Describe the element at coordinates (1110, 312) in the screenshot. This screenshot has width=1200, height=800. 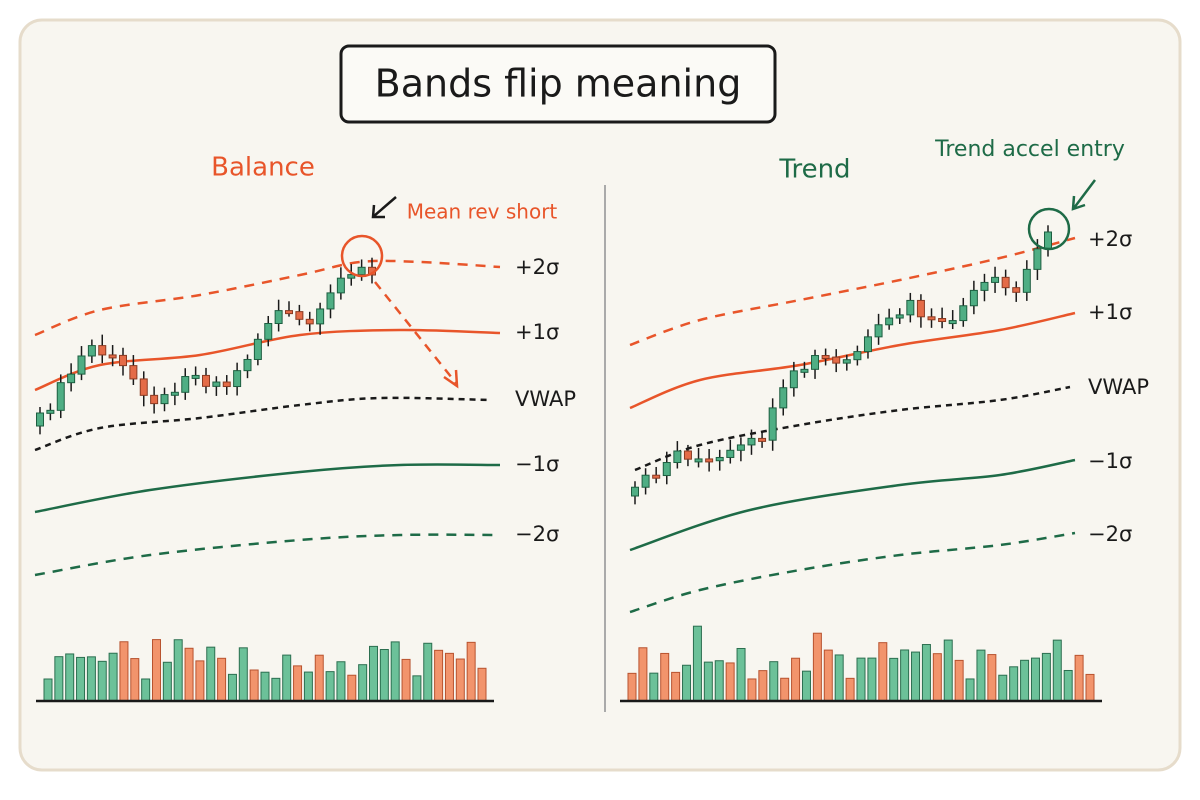
I see `band-label: +1σ` at that location.